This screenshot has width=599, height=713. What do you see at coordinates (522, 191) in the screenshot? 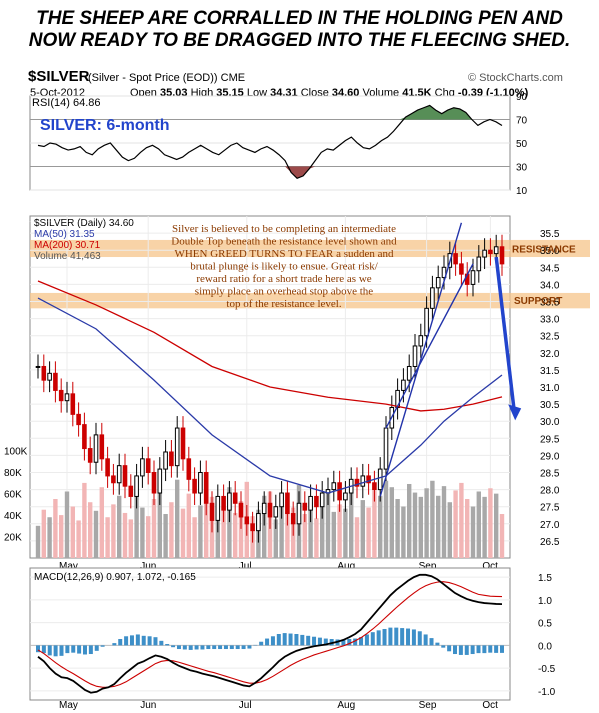
I see `rsi-tick-label: 10` at bounding box center [522, 191].